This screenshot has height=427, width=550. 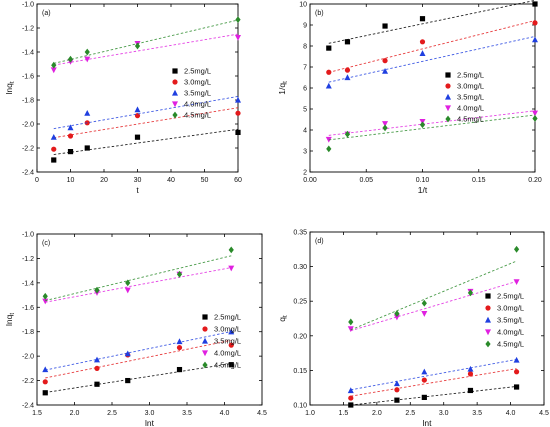 I want to click on y-tick-label: 10, so click(x=303, y=5).